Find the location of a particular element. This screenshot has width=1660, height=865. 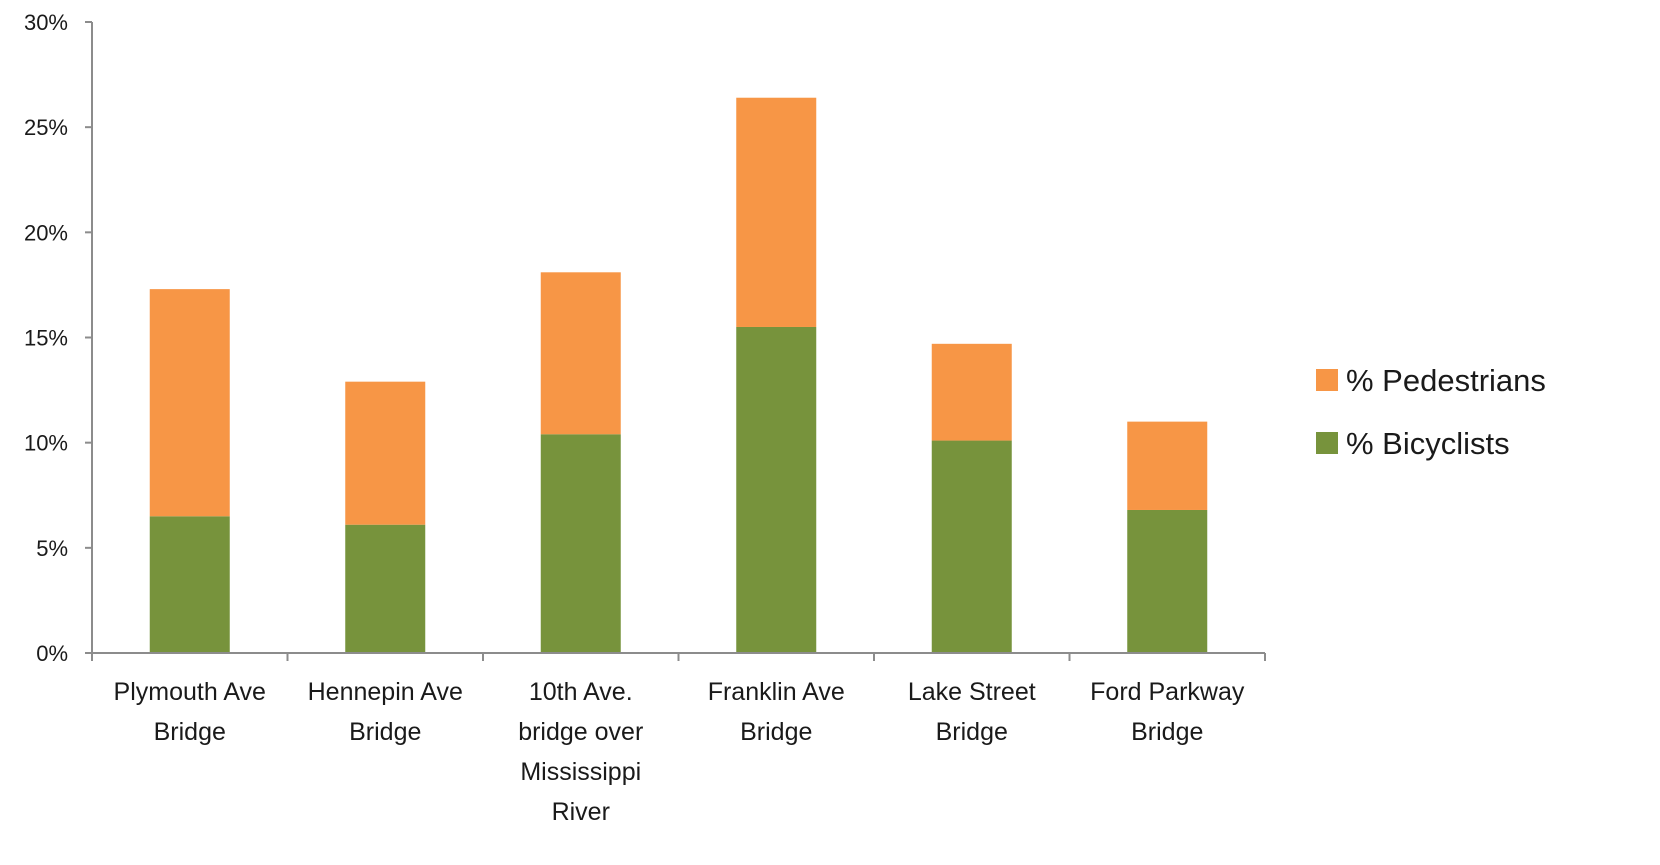

x-tick-label: 10th Ave. bridge over Mississippi River is located at coordinates (580, 752).